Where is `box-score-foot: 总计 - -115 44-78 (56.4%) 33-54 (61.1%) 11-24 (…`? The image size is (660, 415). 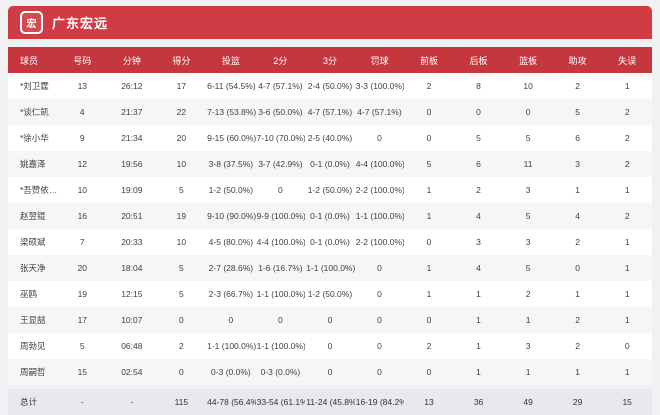 box-score-foot: 总计 - -115 44-78 (56.4%) 33-54 (61.1%) 11-24 (… is located at coordinates (330, 400).